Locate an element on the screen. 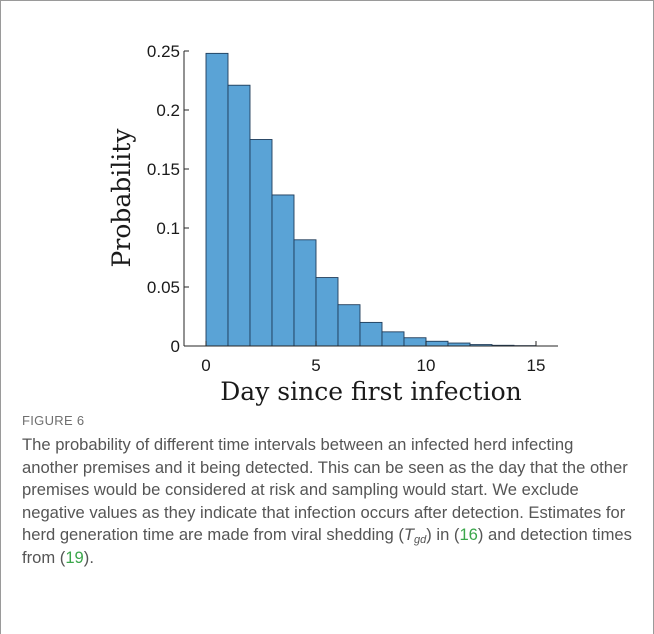 This screenshot has height=634, width=654. x-tick-label: 5 is located at coordinates (315, 365).